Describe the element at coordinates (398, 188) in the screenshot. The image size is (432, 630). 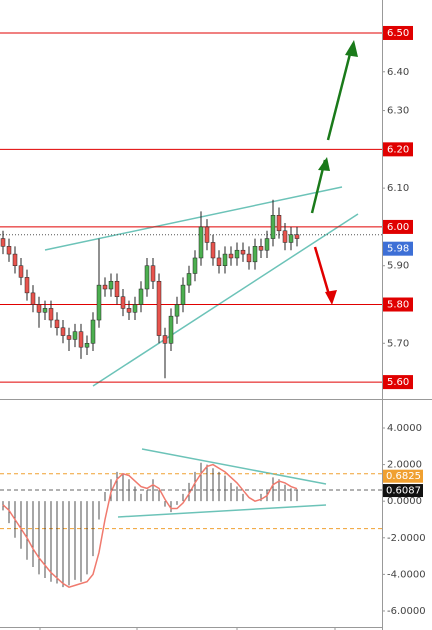
I see `y-tick-label: 6.10` at that location.